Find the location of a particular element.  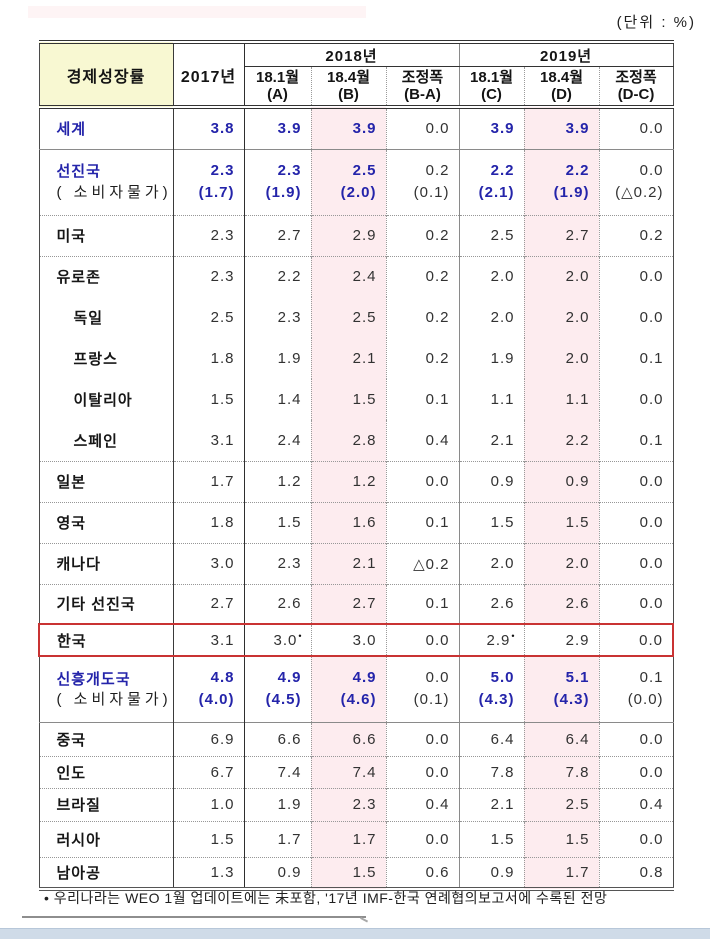

value-cell-secondary: (1.9) is located at coordinates (283, 192).